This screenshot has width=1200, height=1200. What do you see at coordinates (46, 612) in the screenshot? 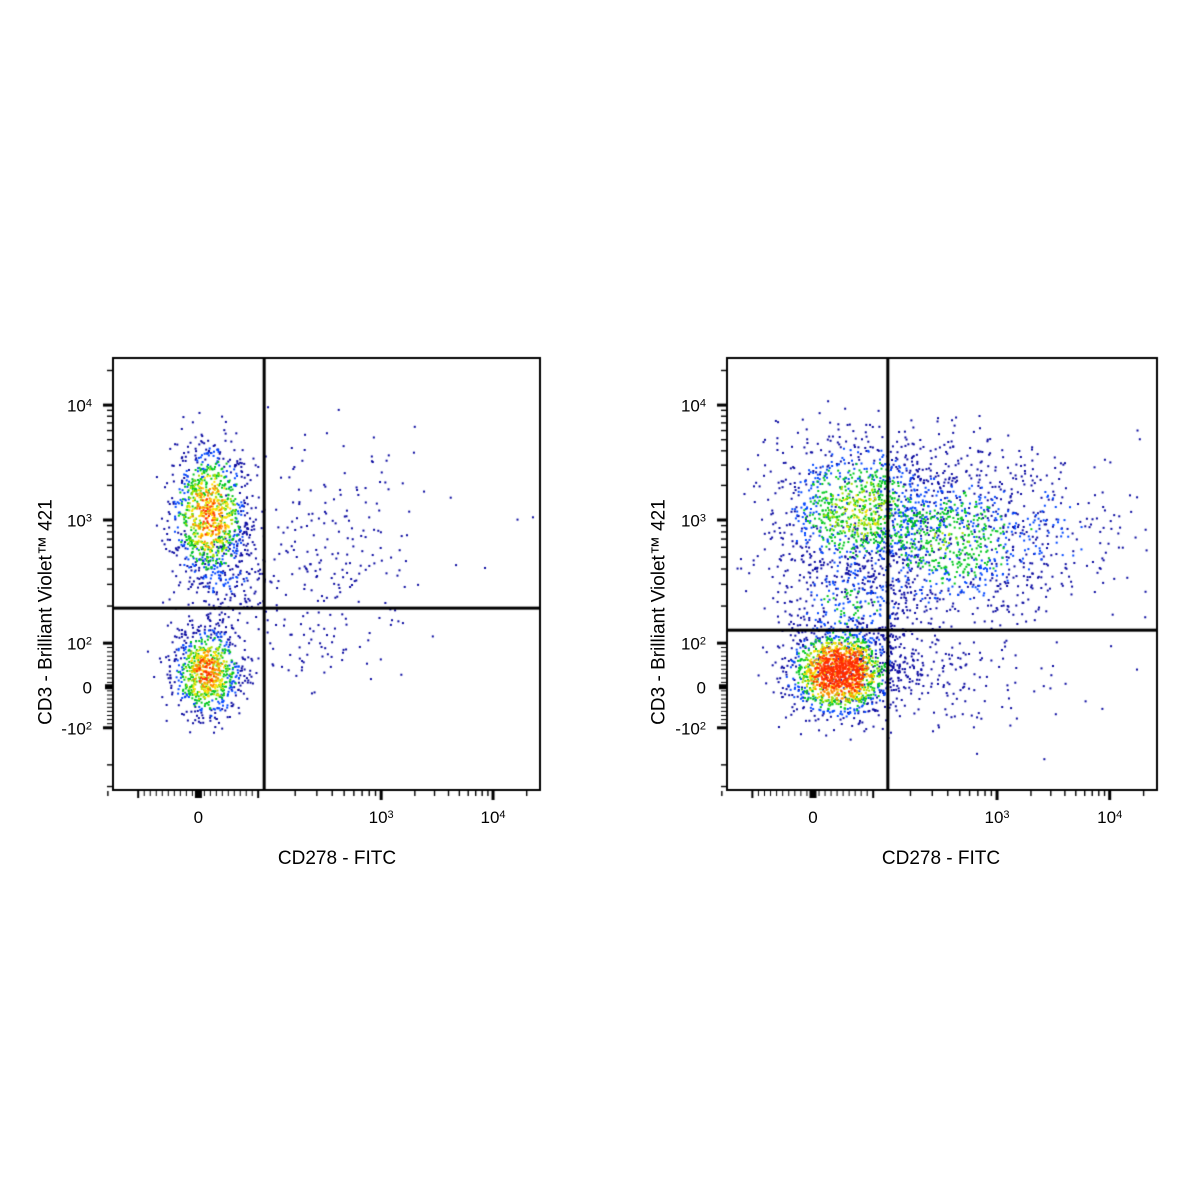
I see `y-axis-title-left: CD3 - Brilliant Violet™ 421` at bounding box center [46, 612].